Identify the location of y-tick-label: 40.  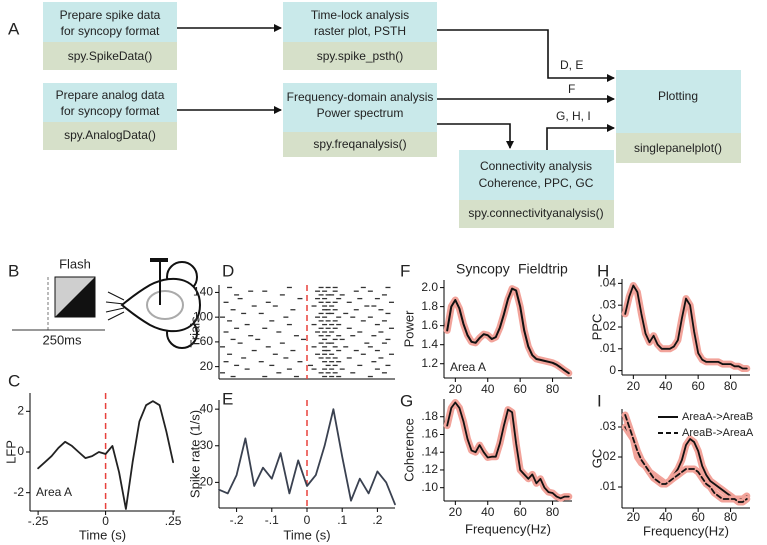
(207, 408).